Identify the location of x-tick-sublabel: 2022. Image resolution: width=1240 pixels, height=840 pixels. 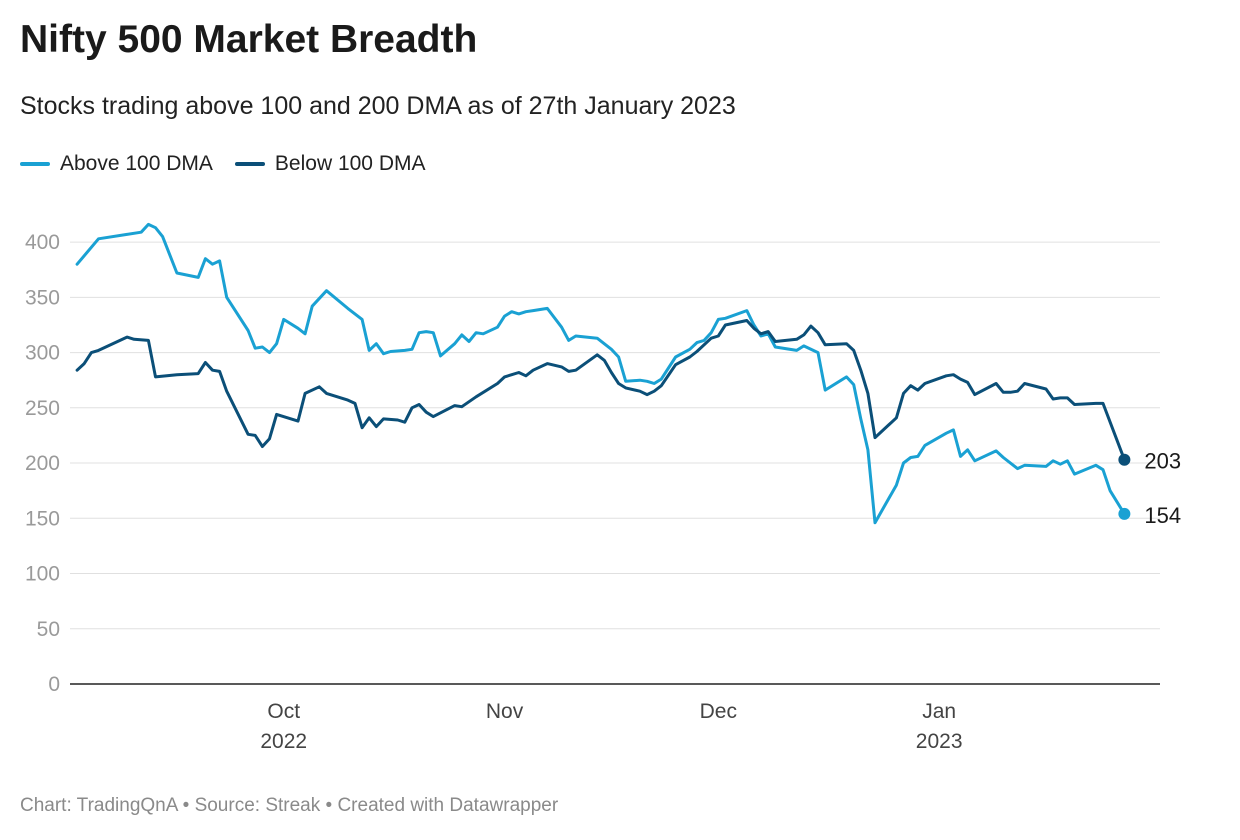
(283, 741).